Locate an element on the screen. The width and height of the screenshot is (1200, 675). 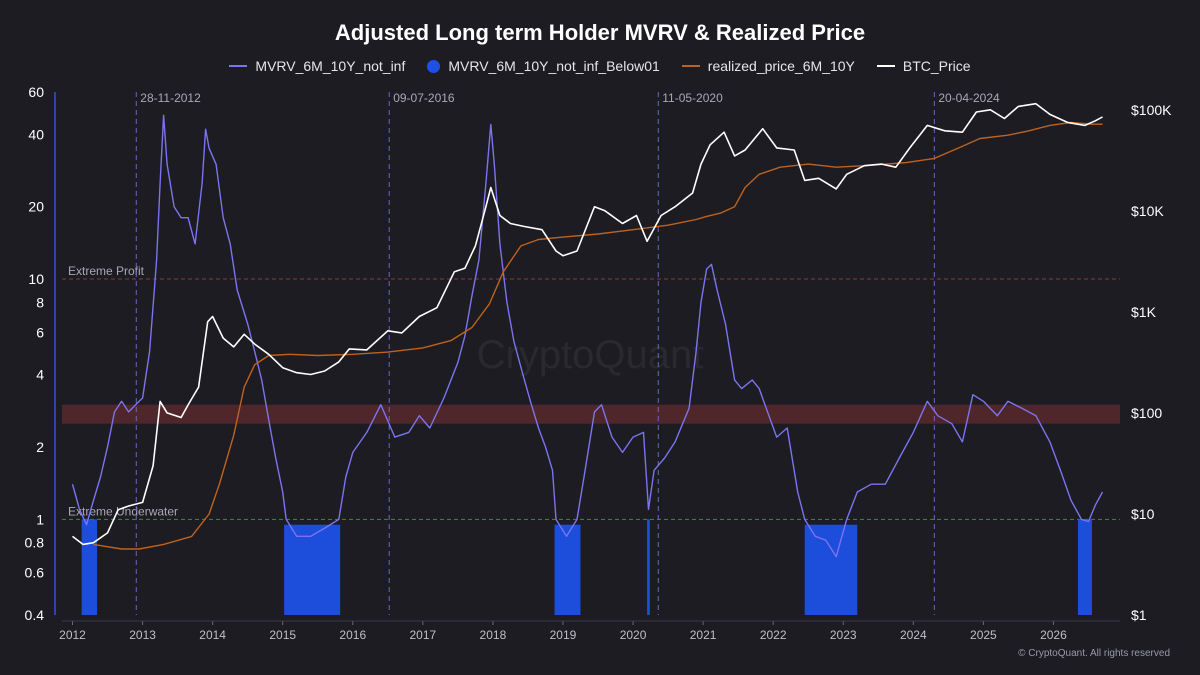
watermark: CryptoQuant is located at coordinates (590, 355).